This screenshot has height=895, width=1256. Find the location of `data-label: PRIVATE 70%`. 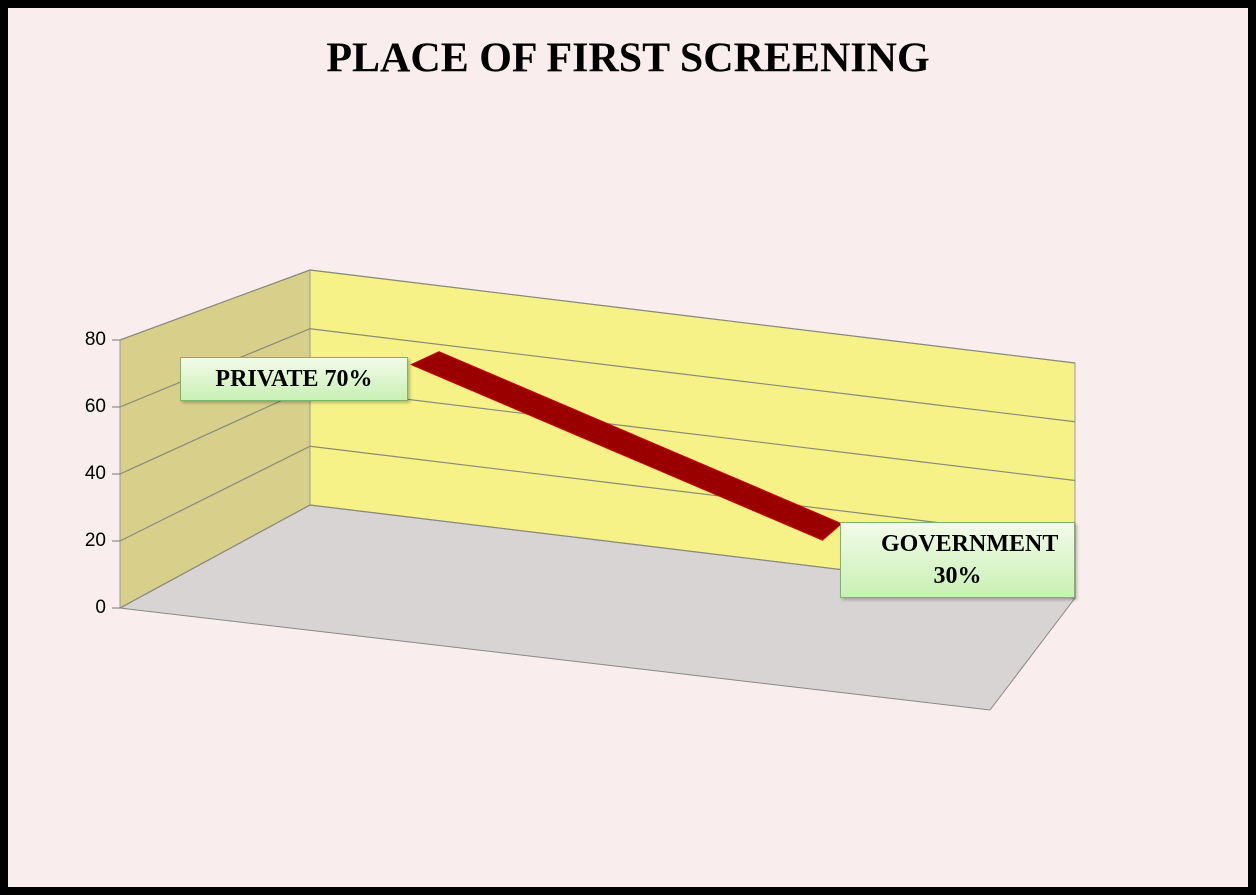

data-label: PRIVATE 70% is located at coordinates (294, 379).